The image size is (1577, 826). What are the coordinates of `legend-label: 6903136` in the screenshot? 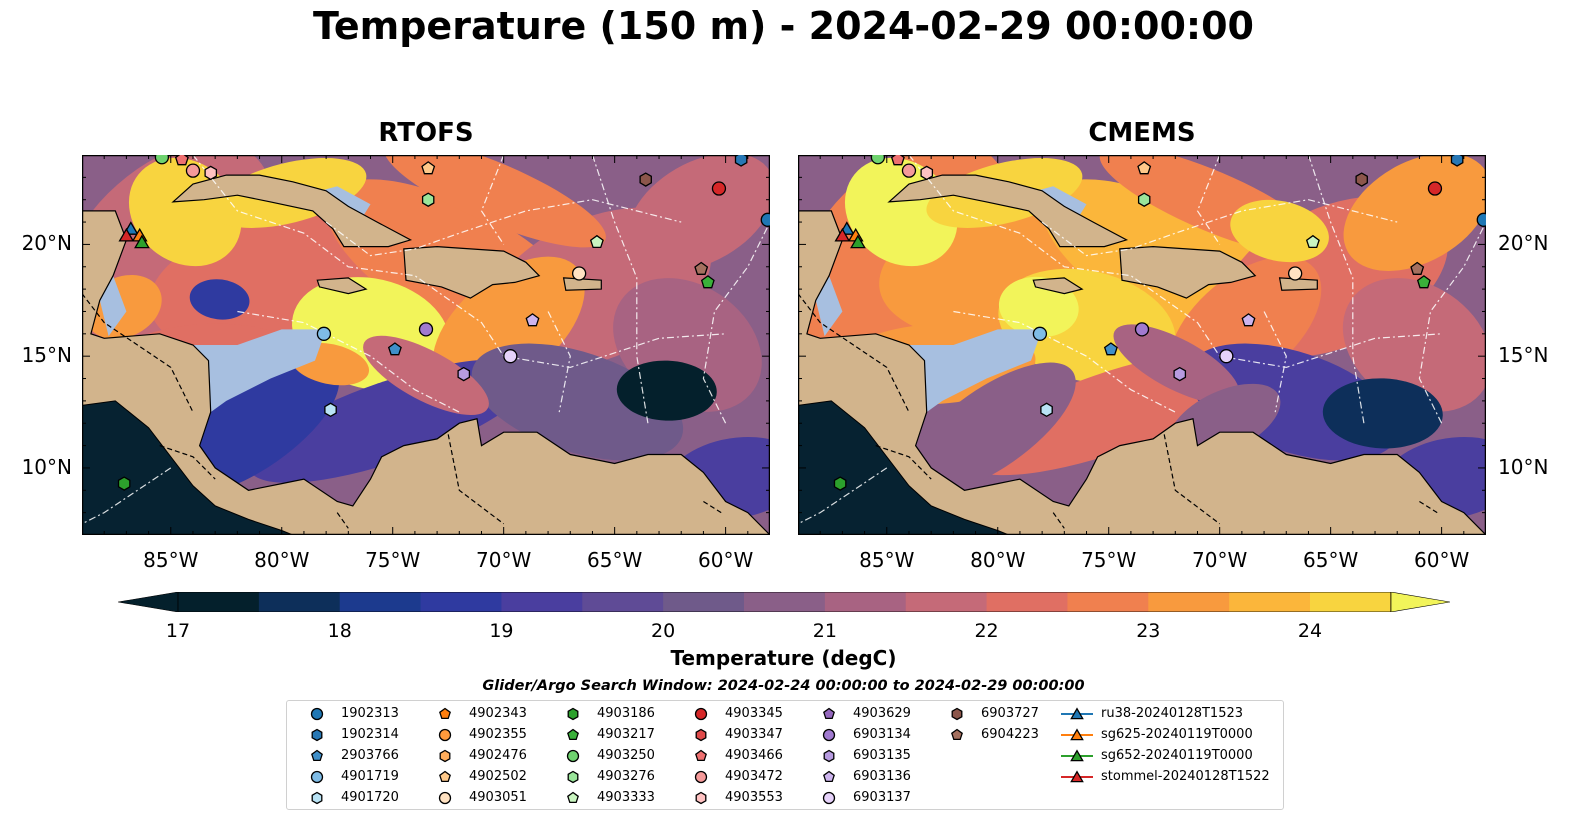 It's located at (882, 776).